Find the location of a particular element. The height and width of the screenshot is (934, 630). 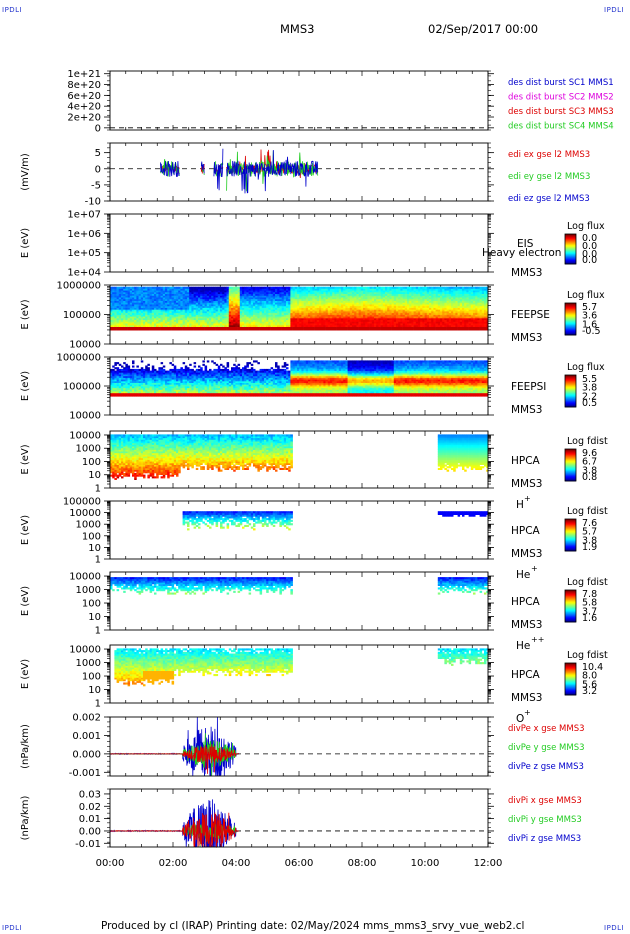

legend-entry: des dist burst SC2 MMS2 is located at coordinates (561, 98).